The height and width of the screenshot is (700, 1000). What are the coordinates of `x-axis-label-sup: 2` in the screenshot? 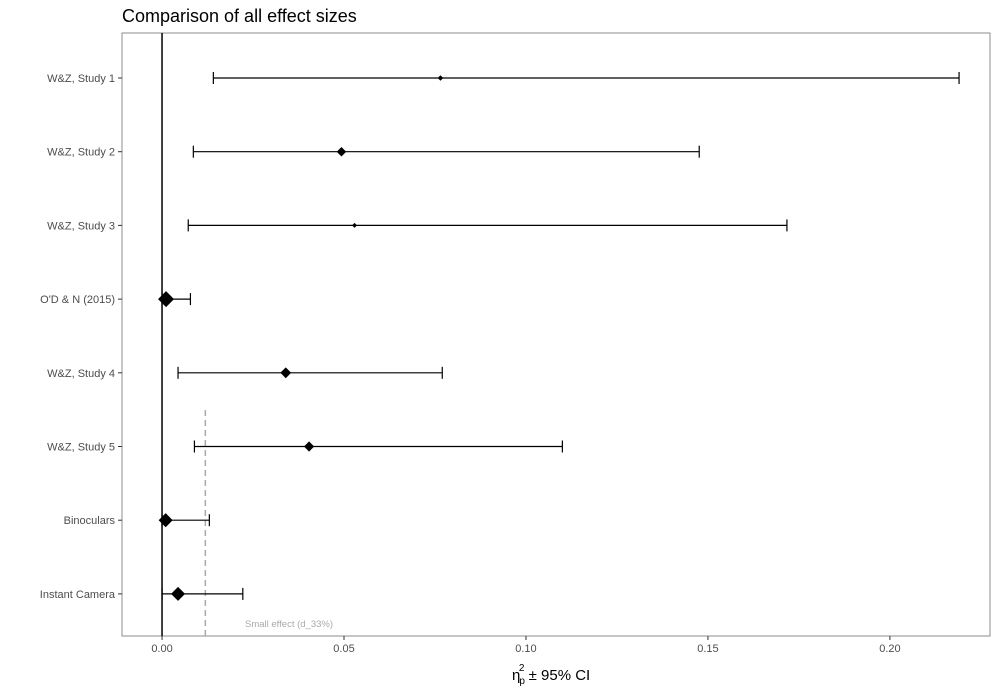 It's located at (522, 668).